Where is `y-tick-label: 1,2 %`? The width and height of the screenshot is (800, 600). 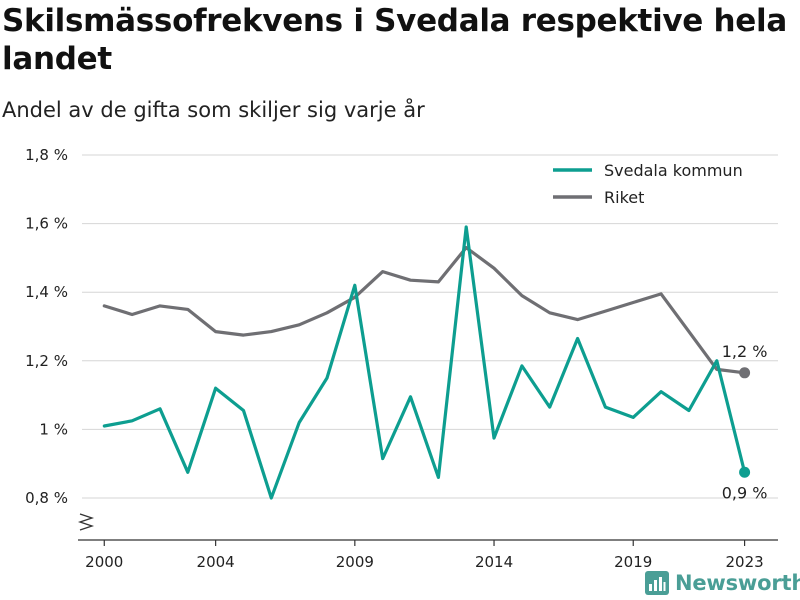
y-tick-label: 1,2 % is located at coordinates (46, 361).